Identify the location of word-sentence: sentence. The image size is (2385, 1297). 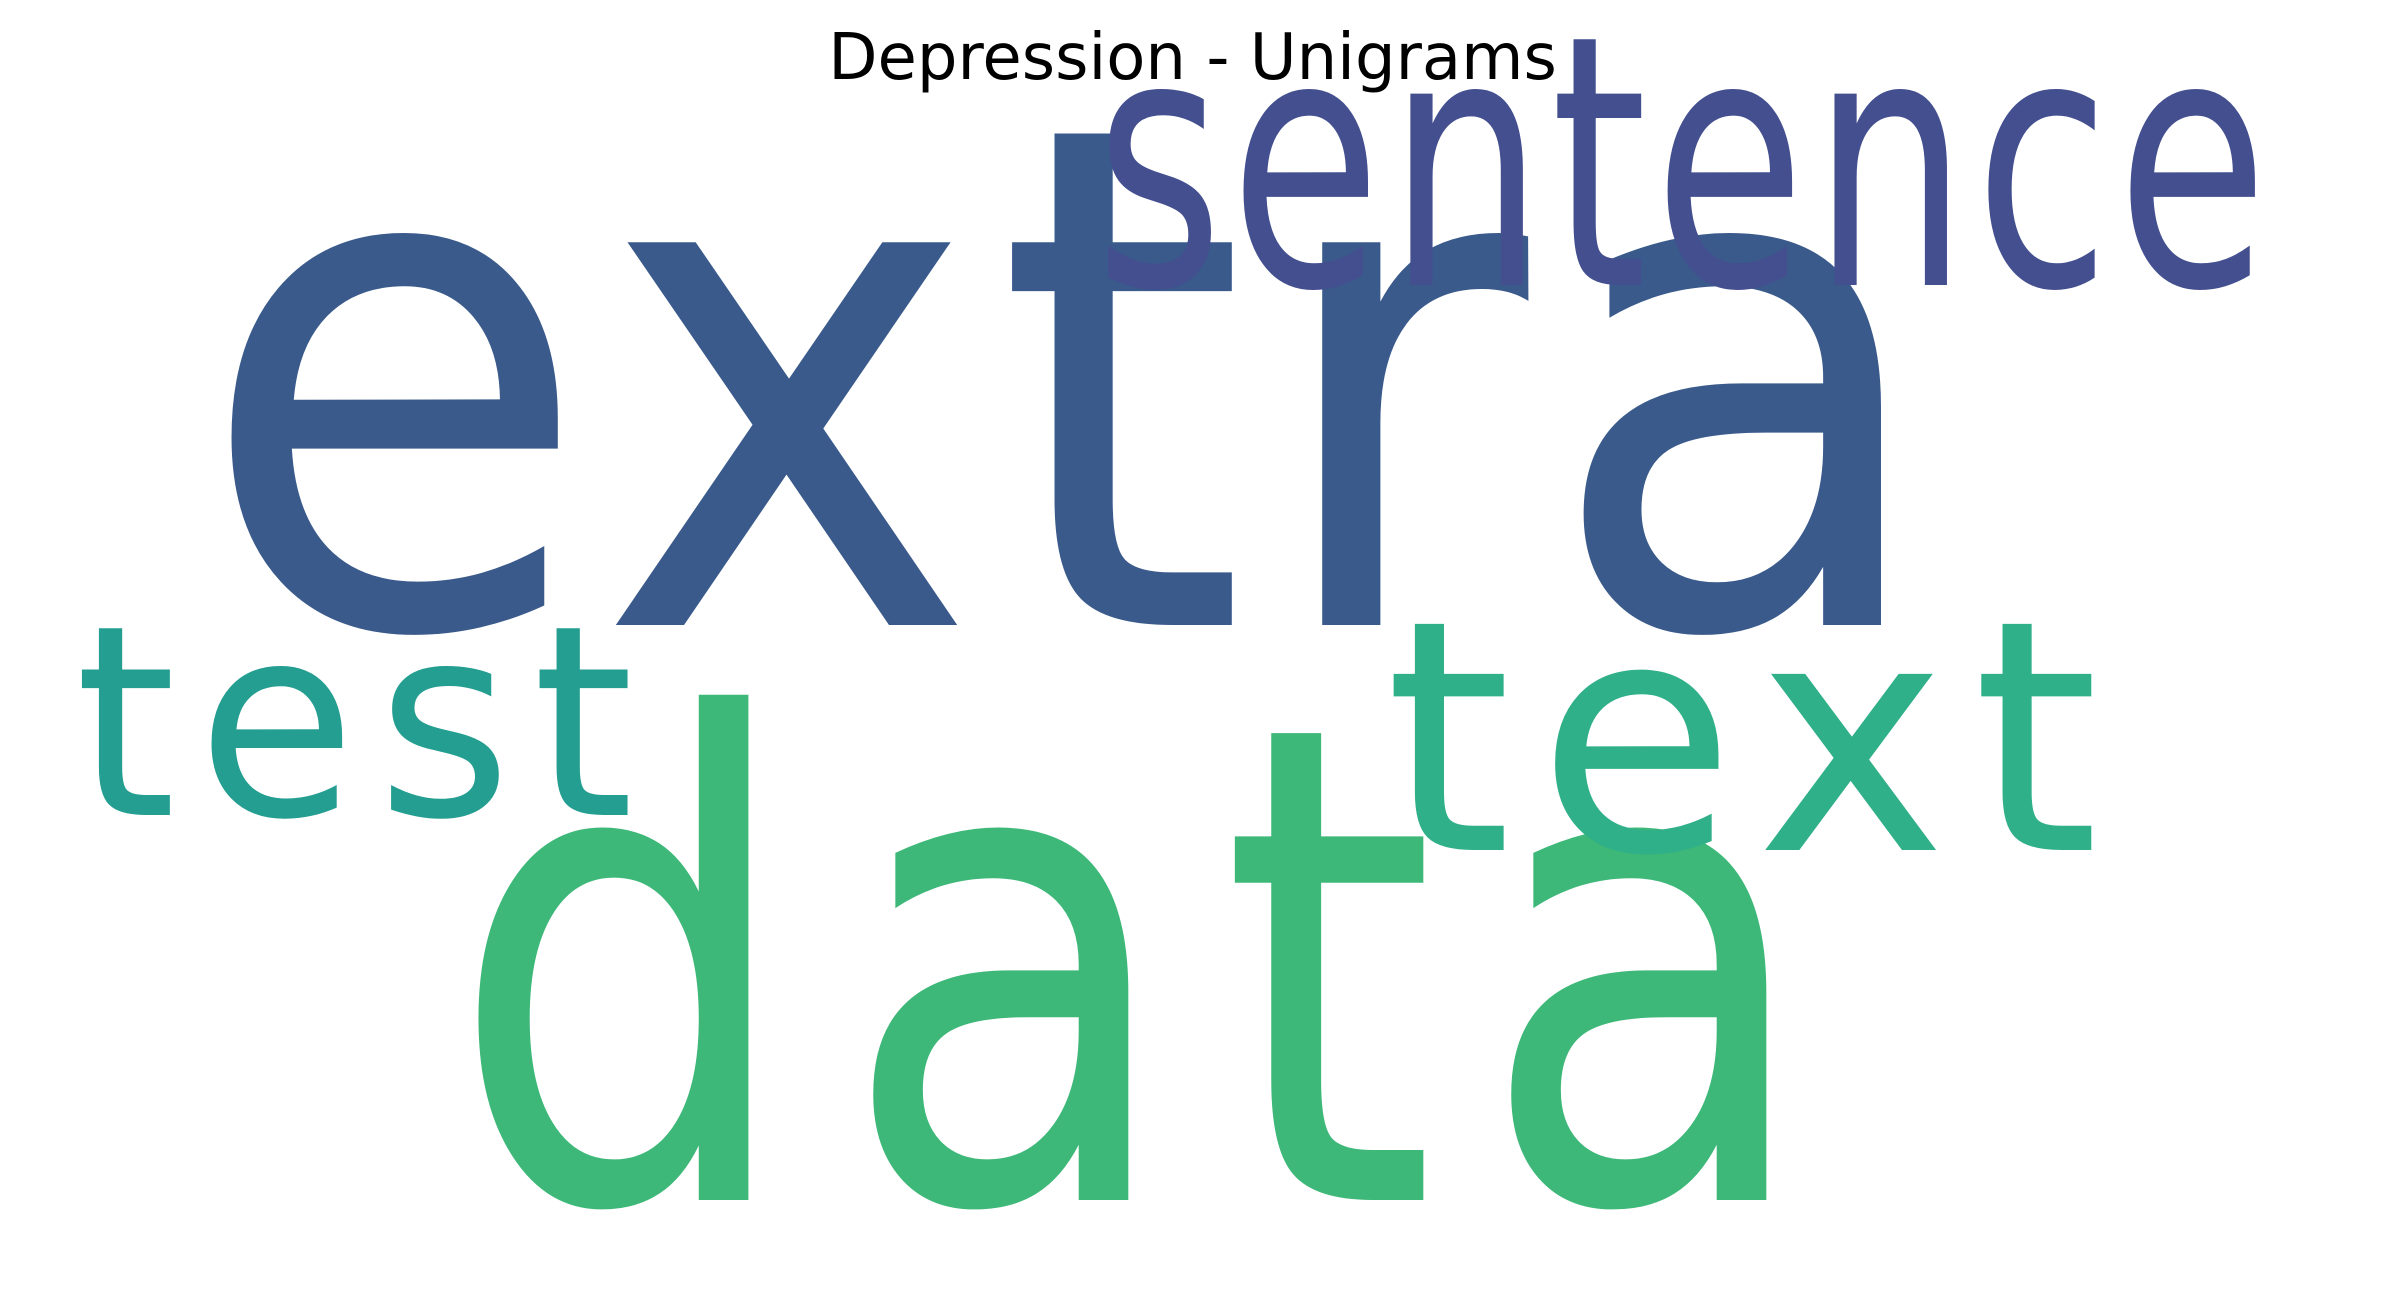
(1685, 184).